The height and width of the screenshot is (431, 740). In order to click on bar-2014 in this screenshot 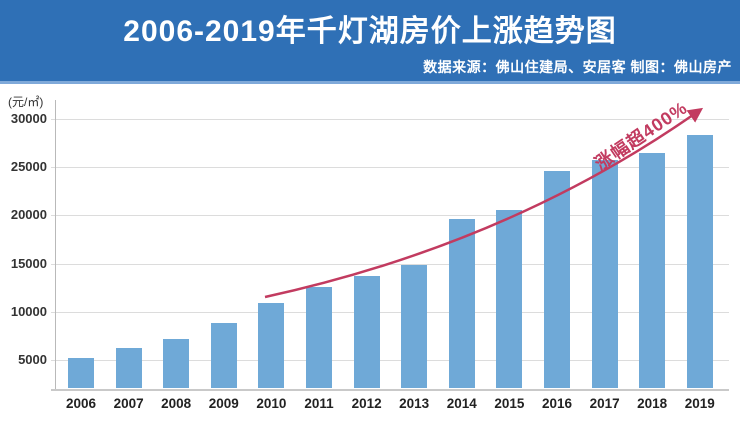, I will do `click(461, 303)`.